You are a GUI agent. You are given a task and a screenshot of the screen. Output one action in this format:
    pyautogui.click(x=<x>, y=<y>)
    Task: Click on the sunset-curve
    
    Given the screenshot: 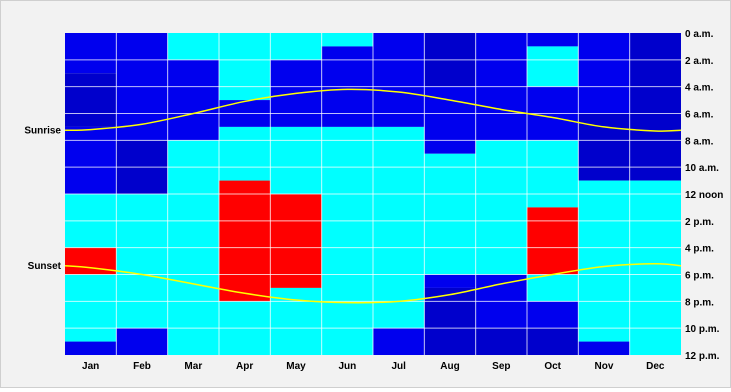 What is the action you would take?
    pyautogui.click(x=373, y=283)
    